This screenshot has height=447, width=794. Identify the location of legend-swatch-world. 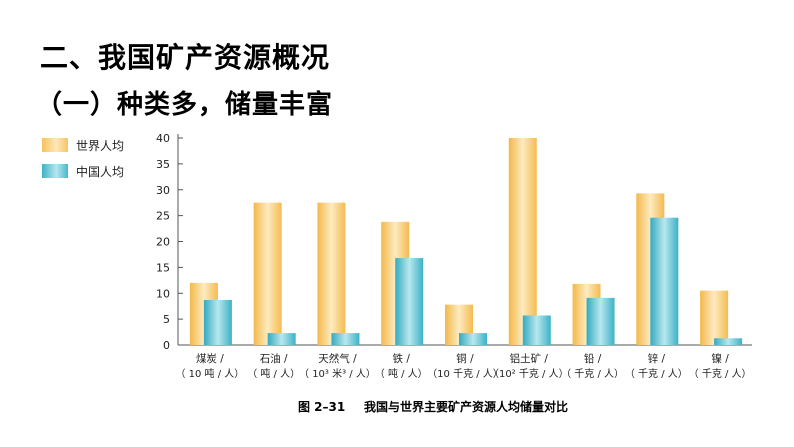
(55, 145).